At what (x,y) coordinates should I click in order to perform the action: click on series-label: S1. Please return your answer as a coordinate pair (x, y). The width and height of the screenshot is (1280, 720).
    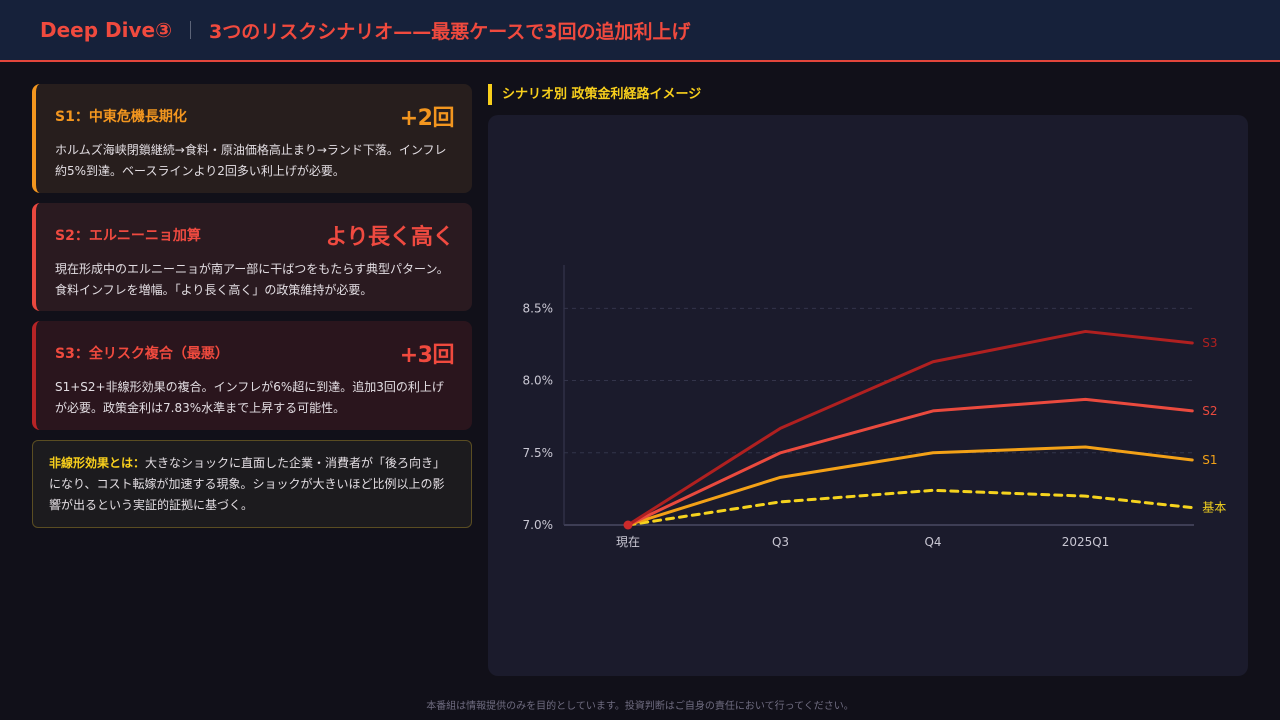
    Looking at the image, I should click on (1209, 460).